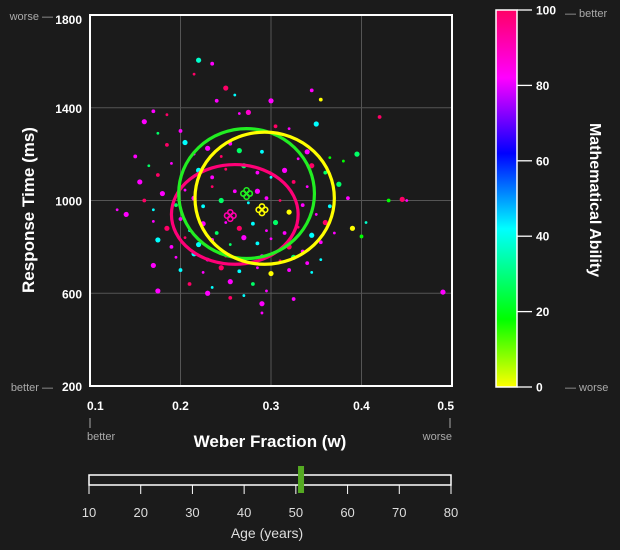  What do you see at coordinates (270, 441) in the screenshot?
I see `x-axis-title: Weber Fraction (w)` at bounding box center [270, 441].